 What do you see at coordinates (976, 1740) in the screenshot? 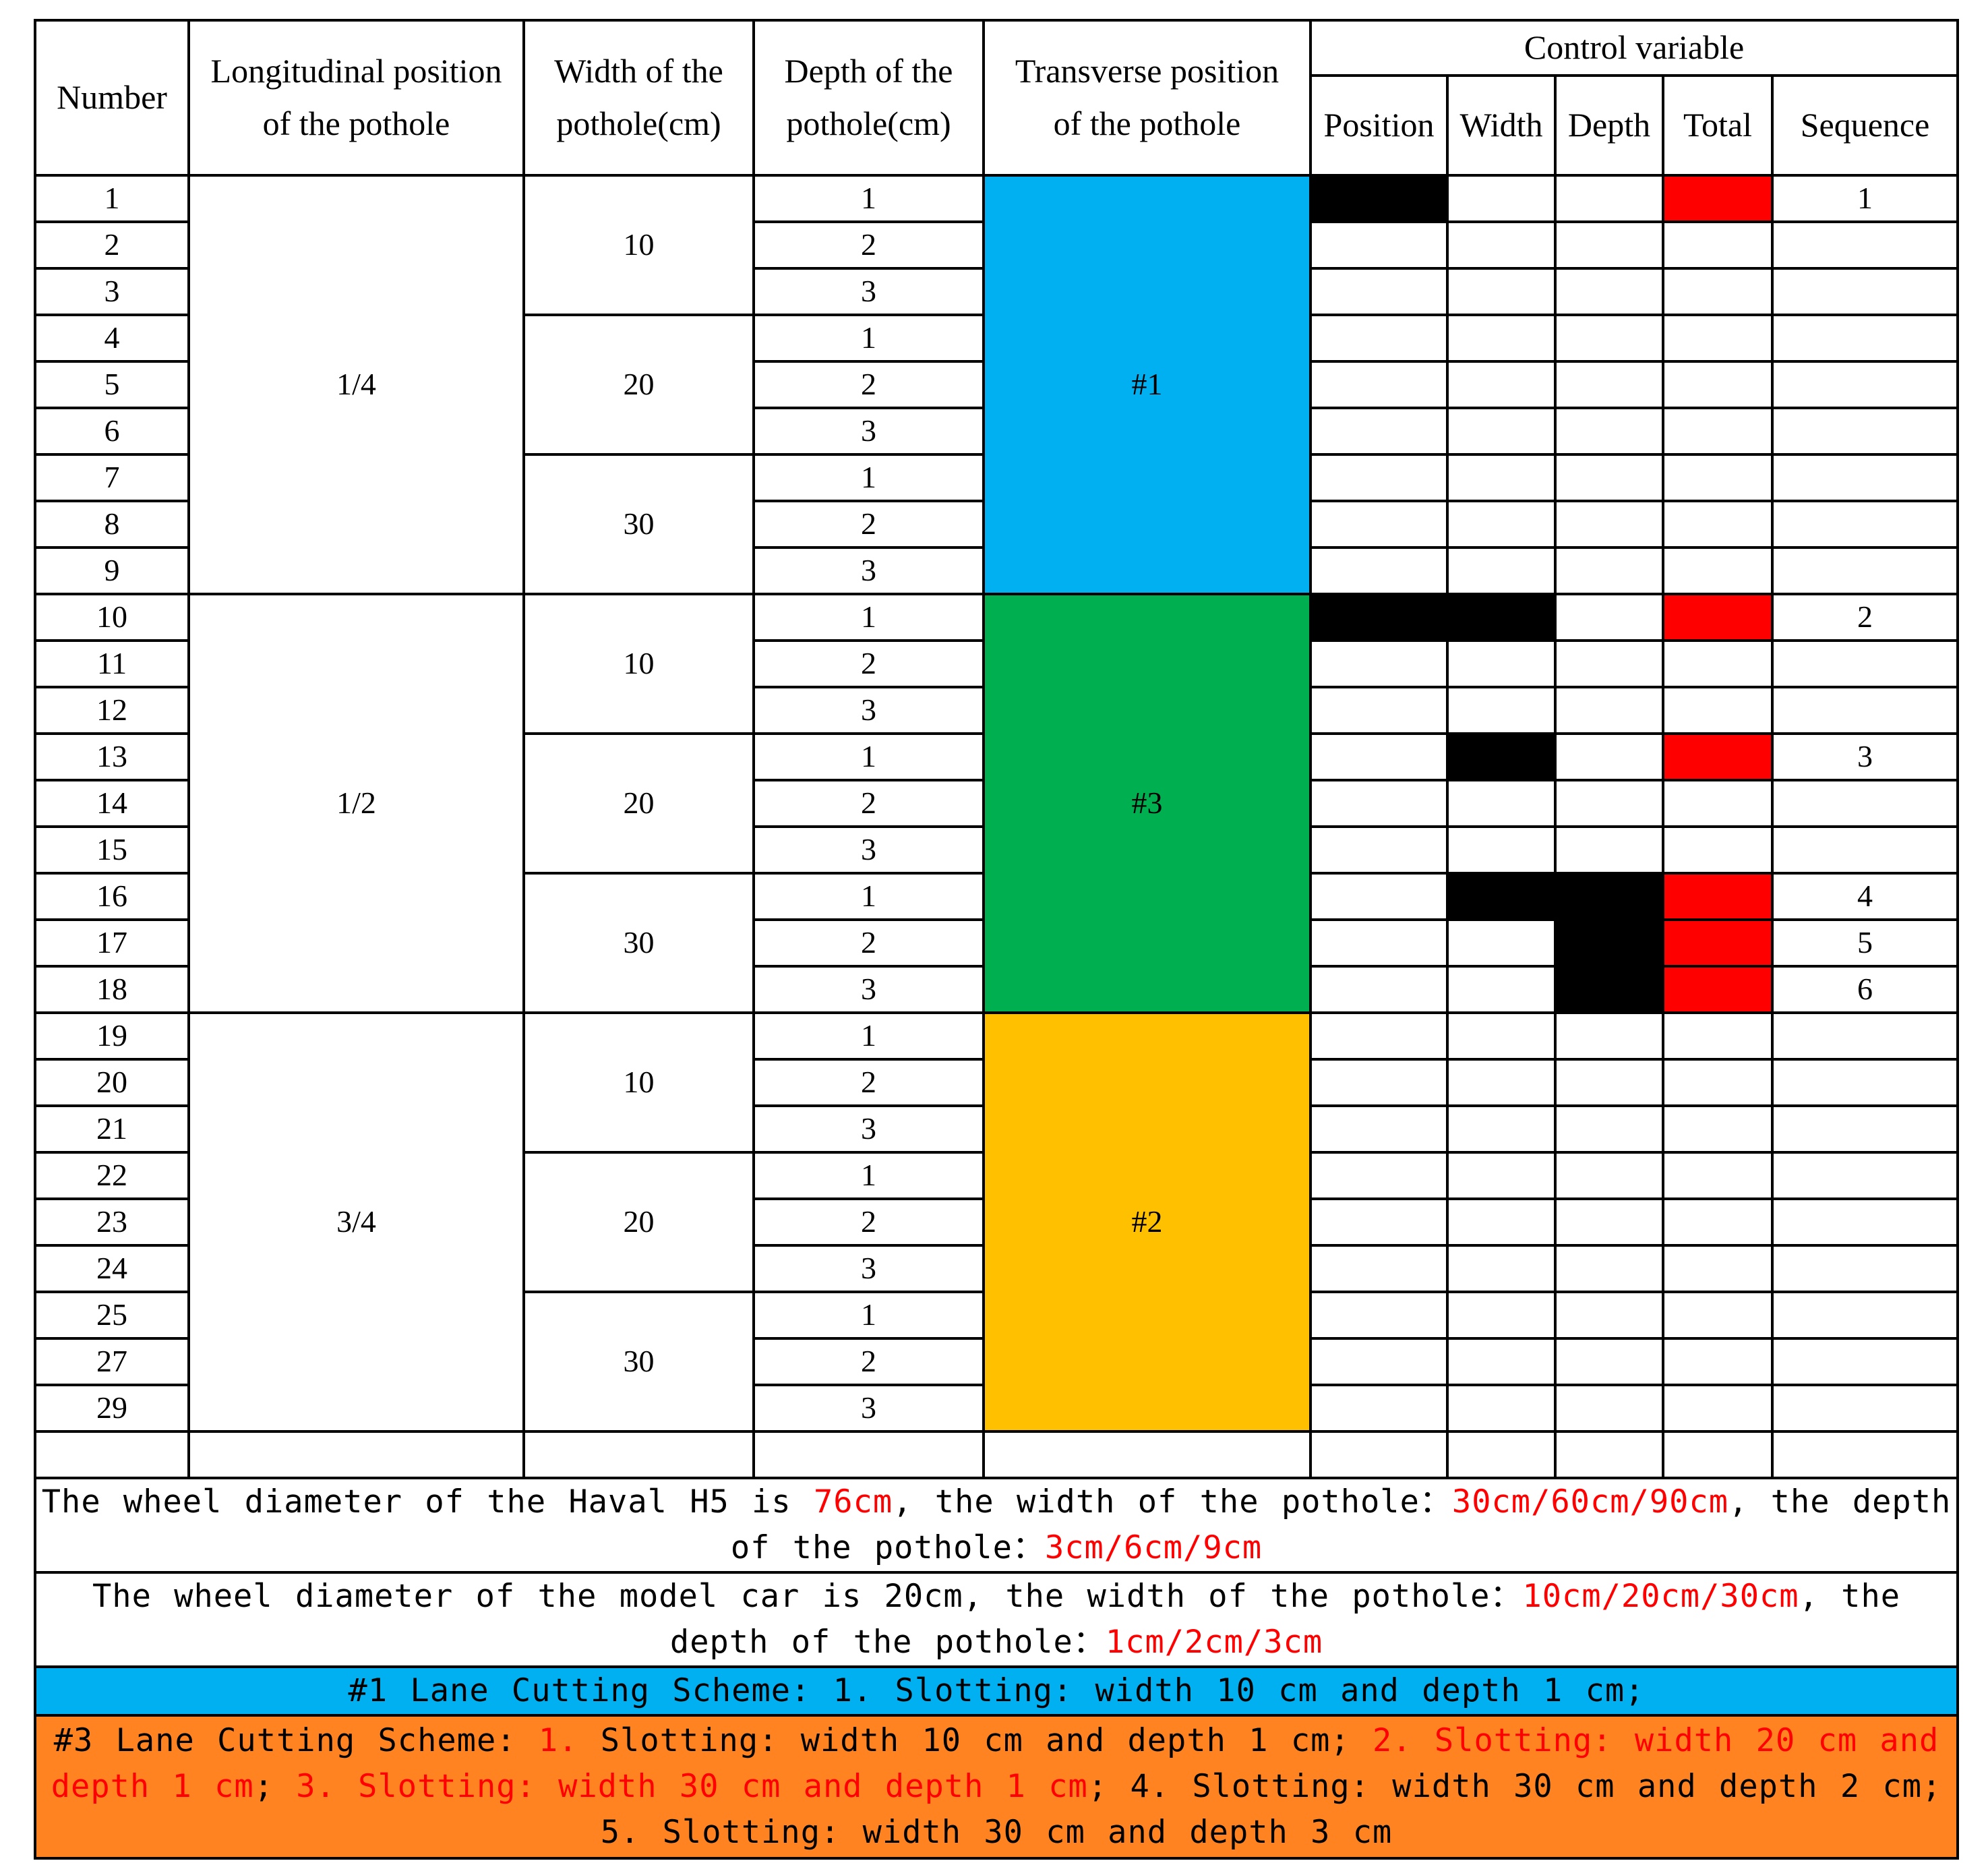
I see `note-text: Slotting: width 10 cm and depth 1 cm;` at bounding box center [976, 1740].